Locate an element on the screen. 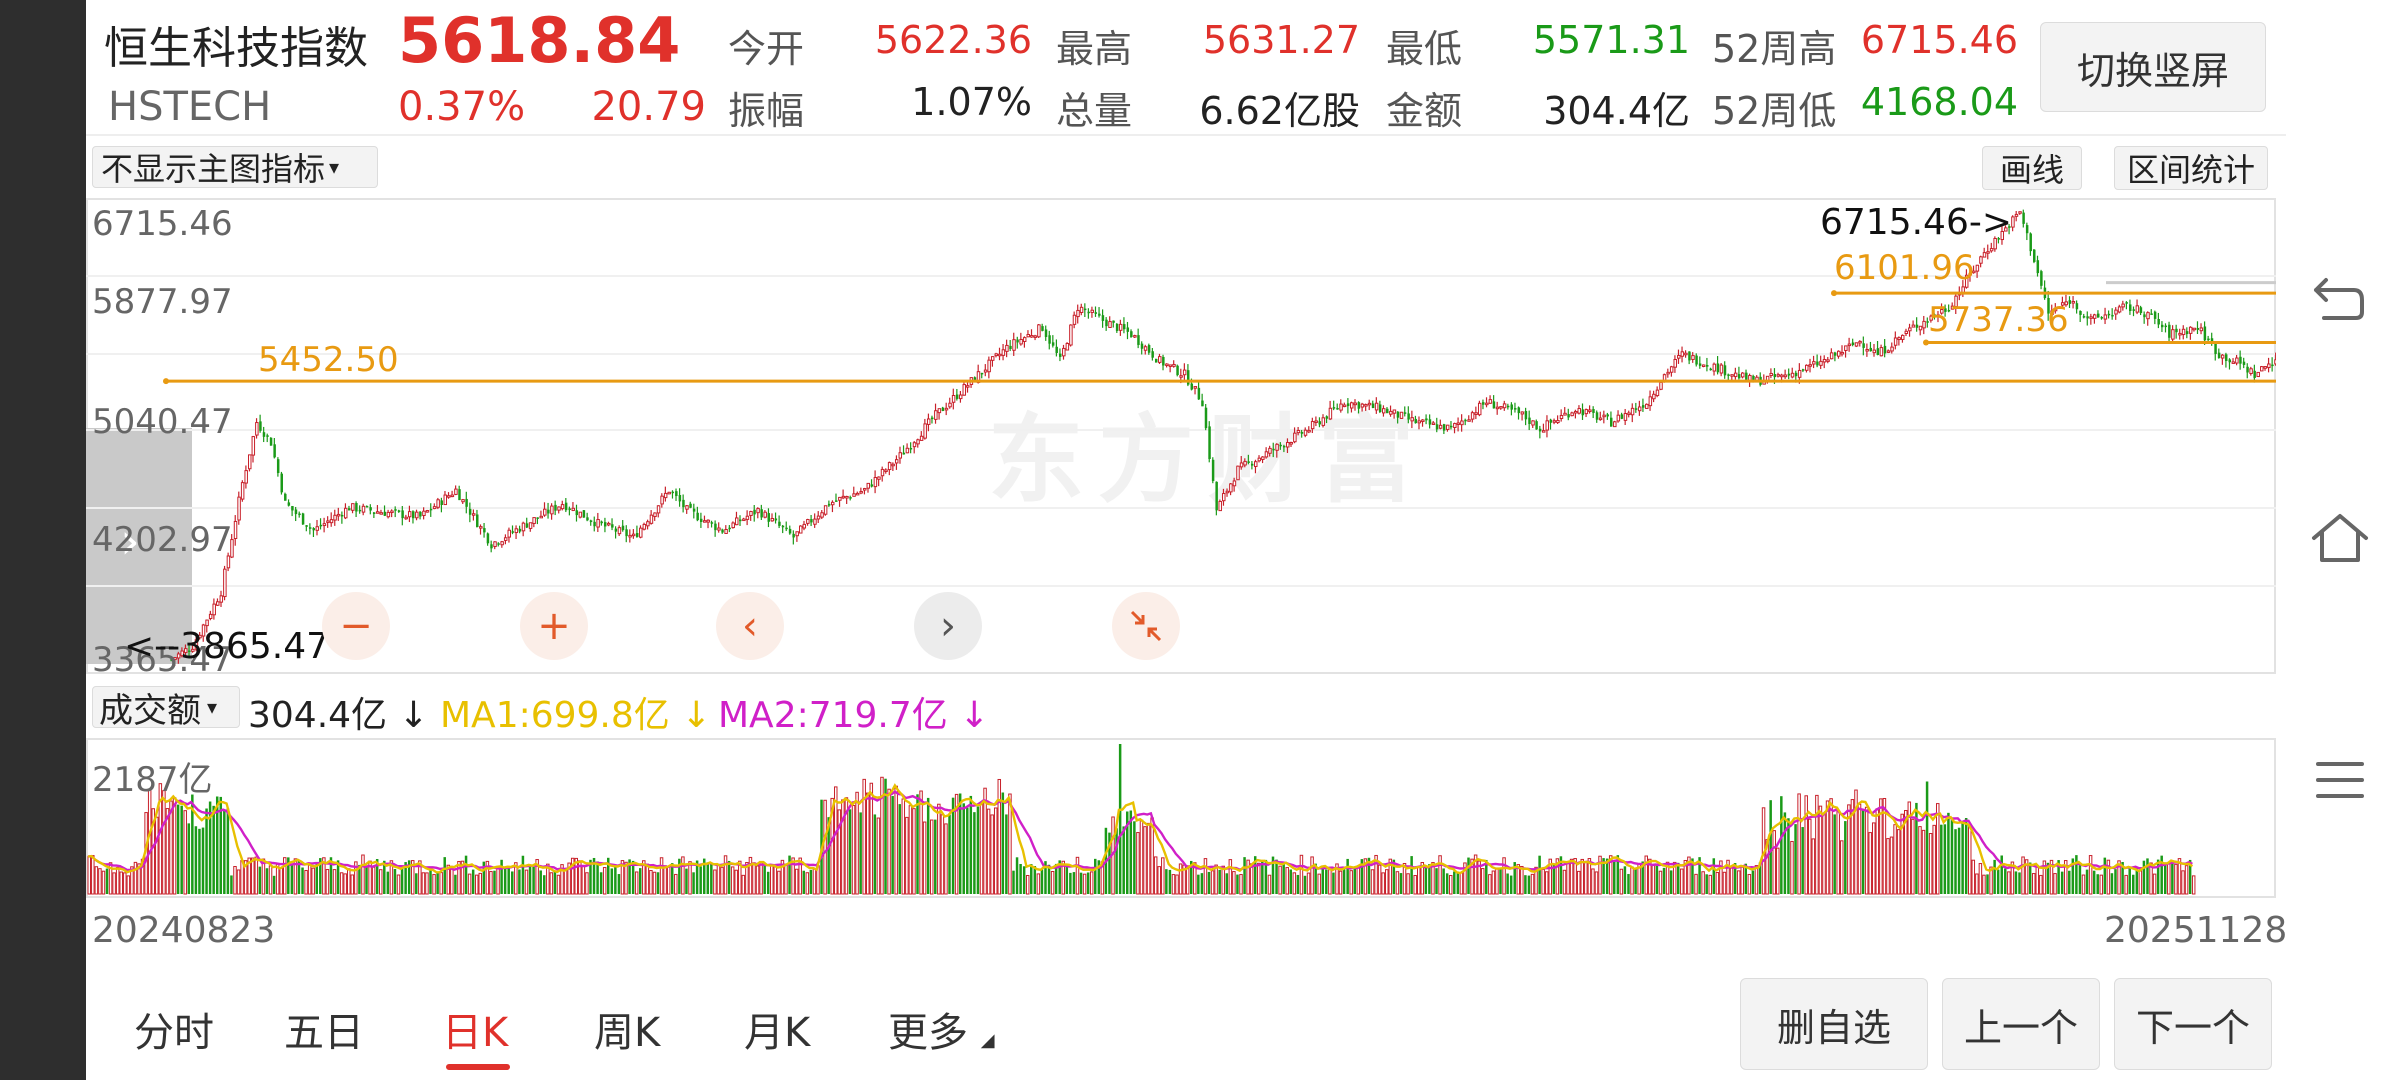 The image size is (2400, 1080). scroll-left-button: ‹ is located at coordinates (750, 626).